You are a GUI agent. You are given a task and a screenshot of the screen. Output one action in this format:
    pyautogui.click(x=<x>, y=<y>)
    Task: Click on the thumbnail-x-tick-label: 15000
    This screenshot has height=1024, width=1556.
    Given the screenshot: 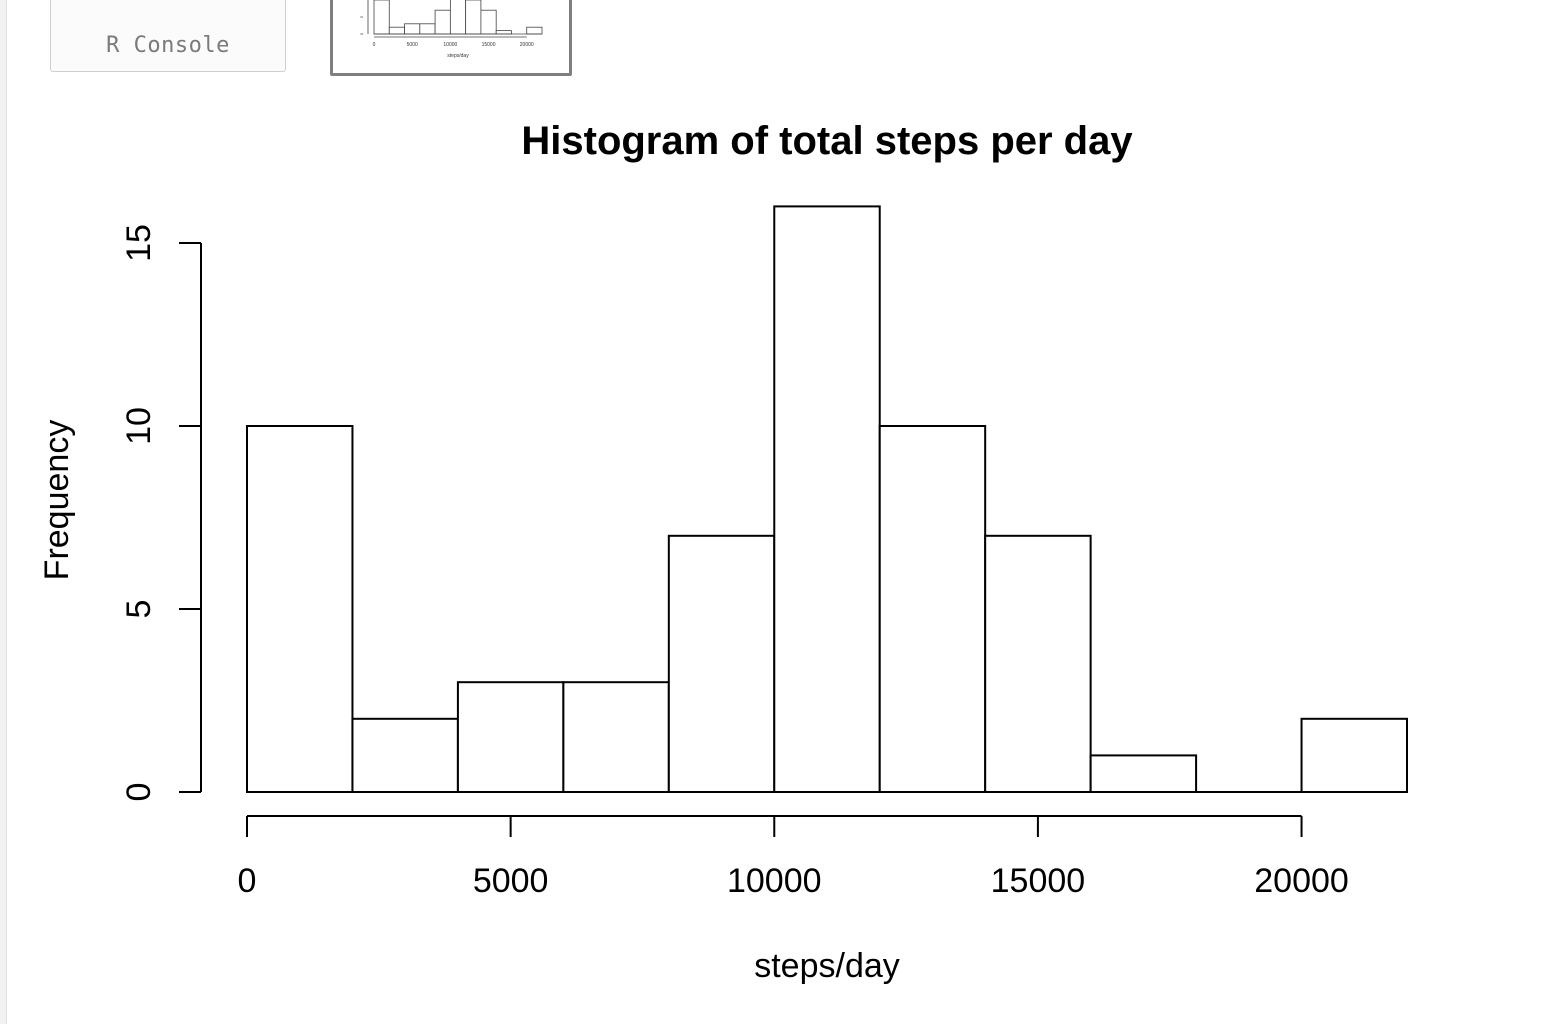 What is the action you would take?
    pyautogui.click(x=489, y=45)
    